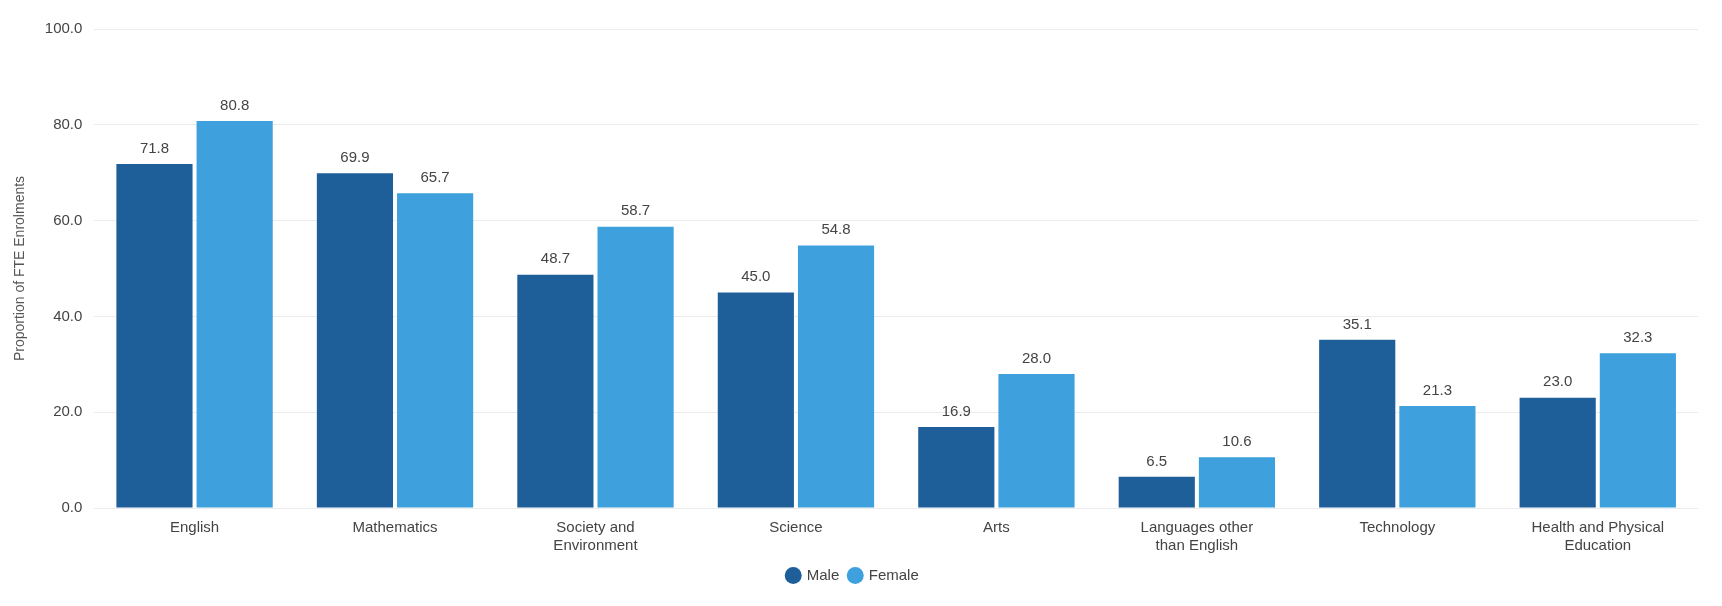 This screenshot has height=606, width=1722. I want to click on x-tick-label: Mathematics, so click(395, 527).